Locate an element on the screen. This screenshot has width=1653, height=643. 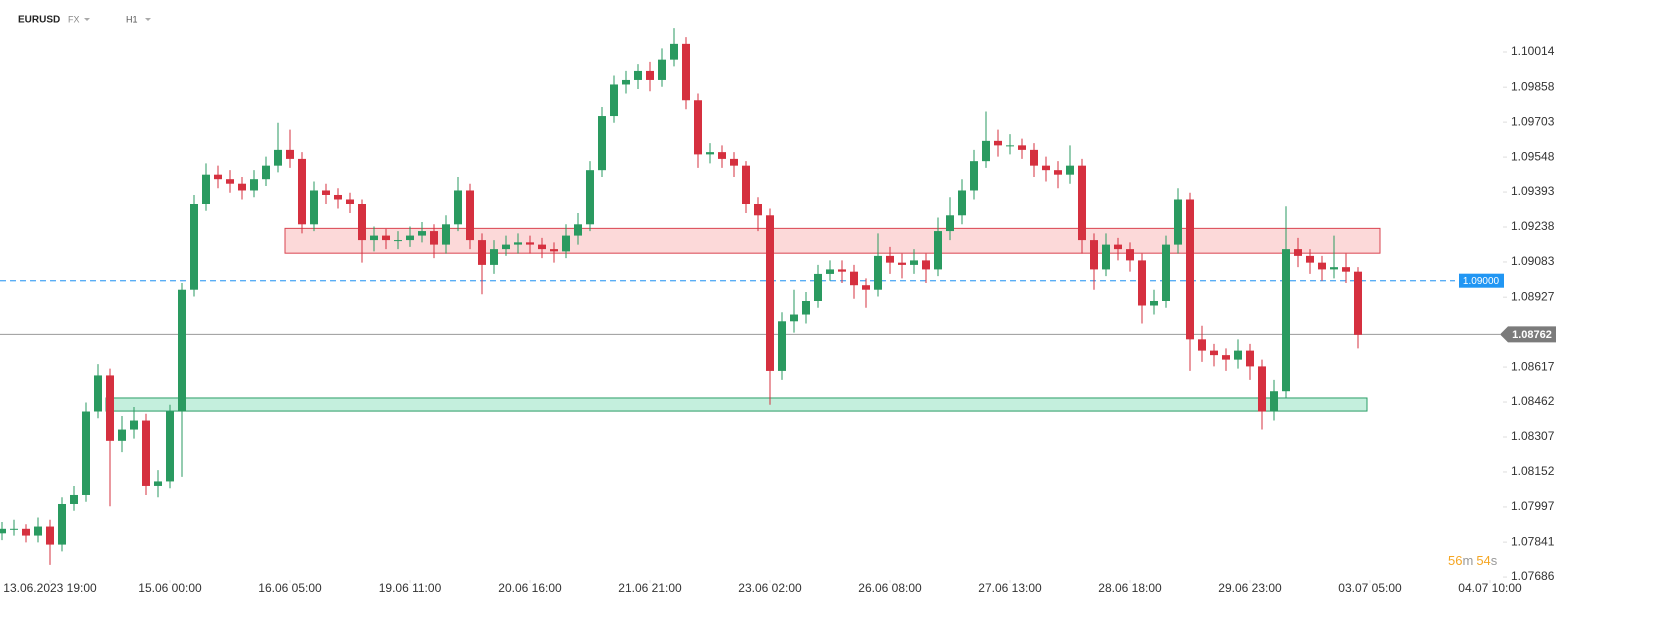
y-tick-label: 1.07997 is located at coordinates (1533, 506).